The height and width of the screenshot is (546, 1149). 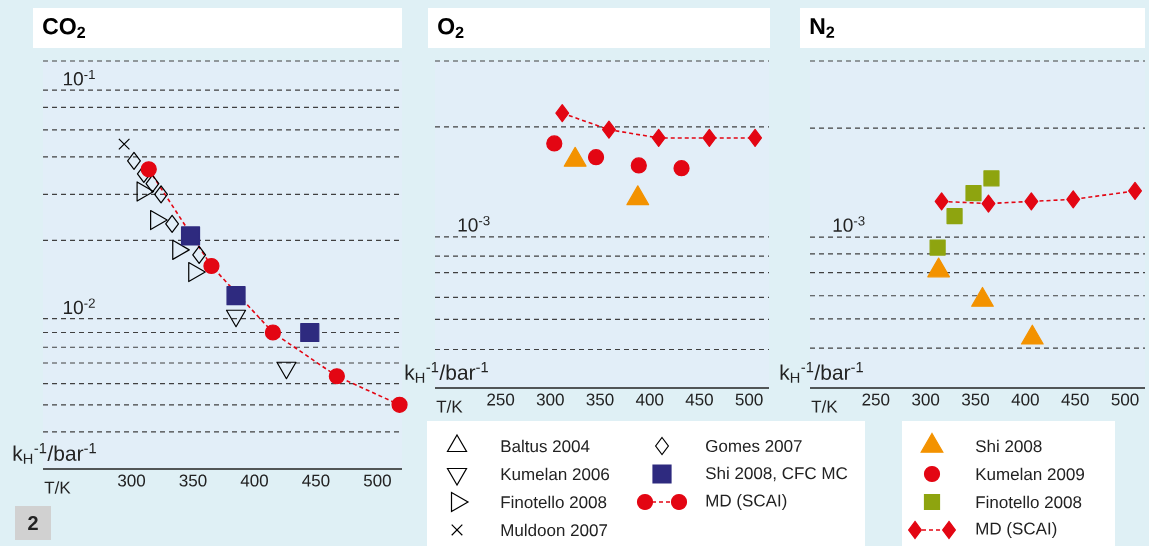 I want to click on legend-label: Shi 2008, CFC MC, so click(x=776, y=474).